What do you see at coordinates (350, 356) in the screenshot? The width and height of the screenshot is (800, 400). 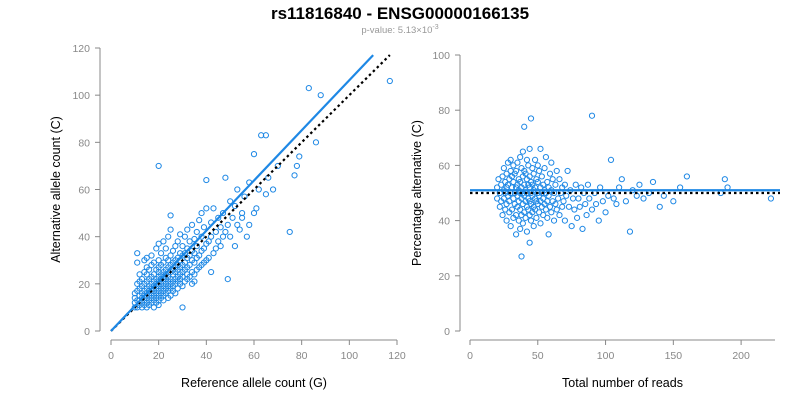 I see `x-tick-label: 100` at bounding box center [350, 356].